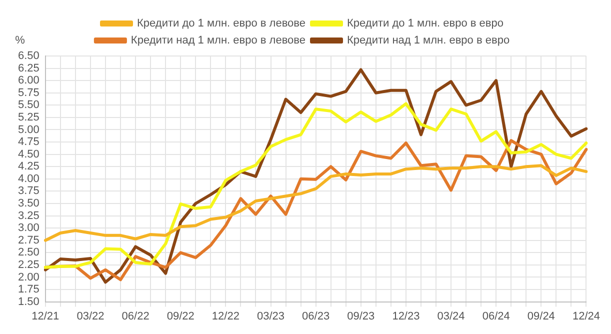  Describe the element at coordinates (29, 216) in the screenshot. I see `y-tick-label: 3.25` at that location.